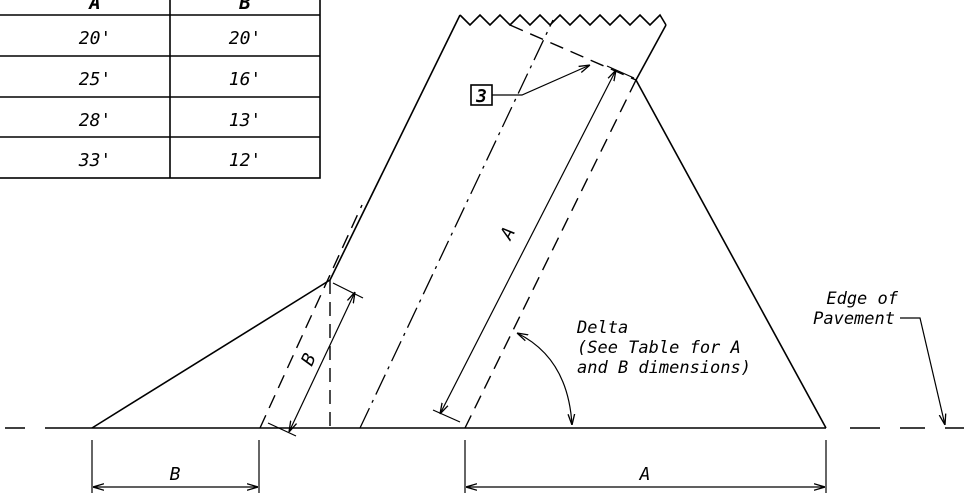  Describe the element at coordinates (854, 319) in the screenshot. I see `edge-label-line2: Pavement` at that location.